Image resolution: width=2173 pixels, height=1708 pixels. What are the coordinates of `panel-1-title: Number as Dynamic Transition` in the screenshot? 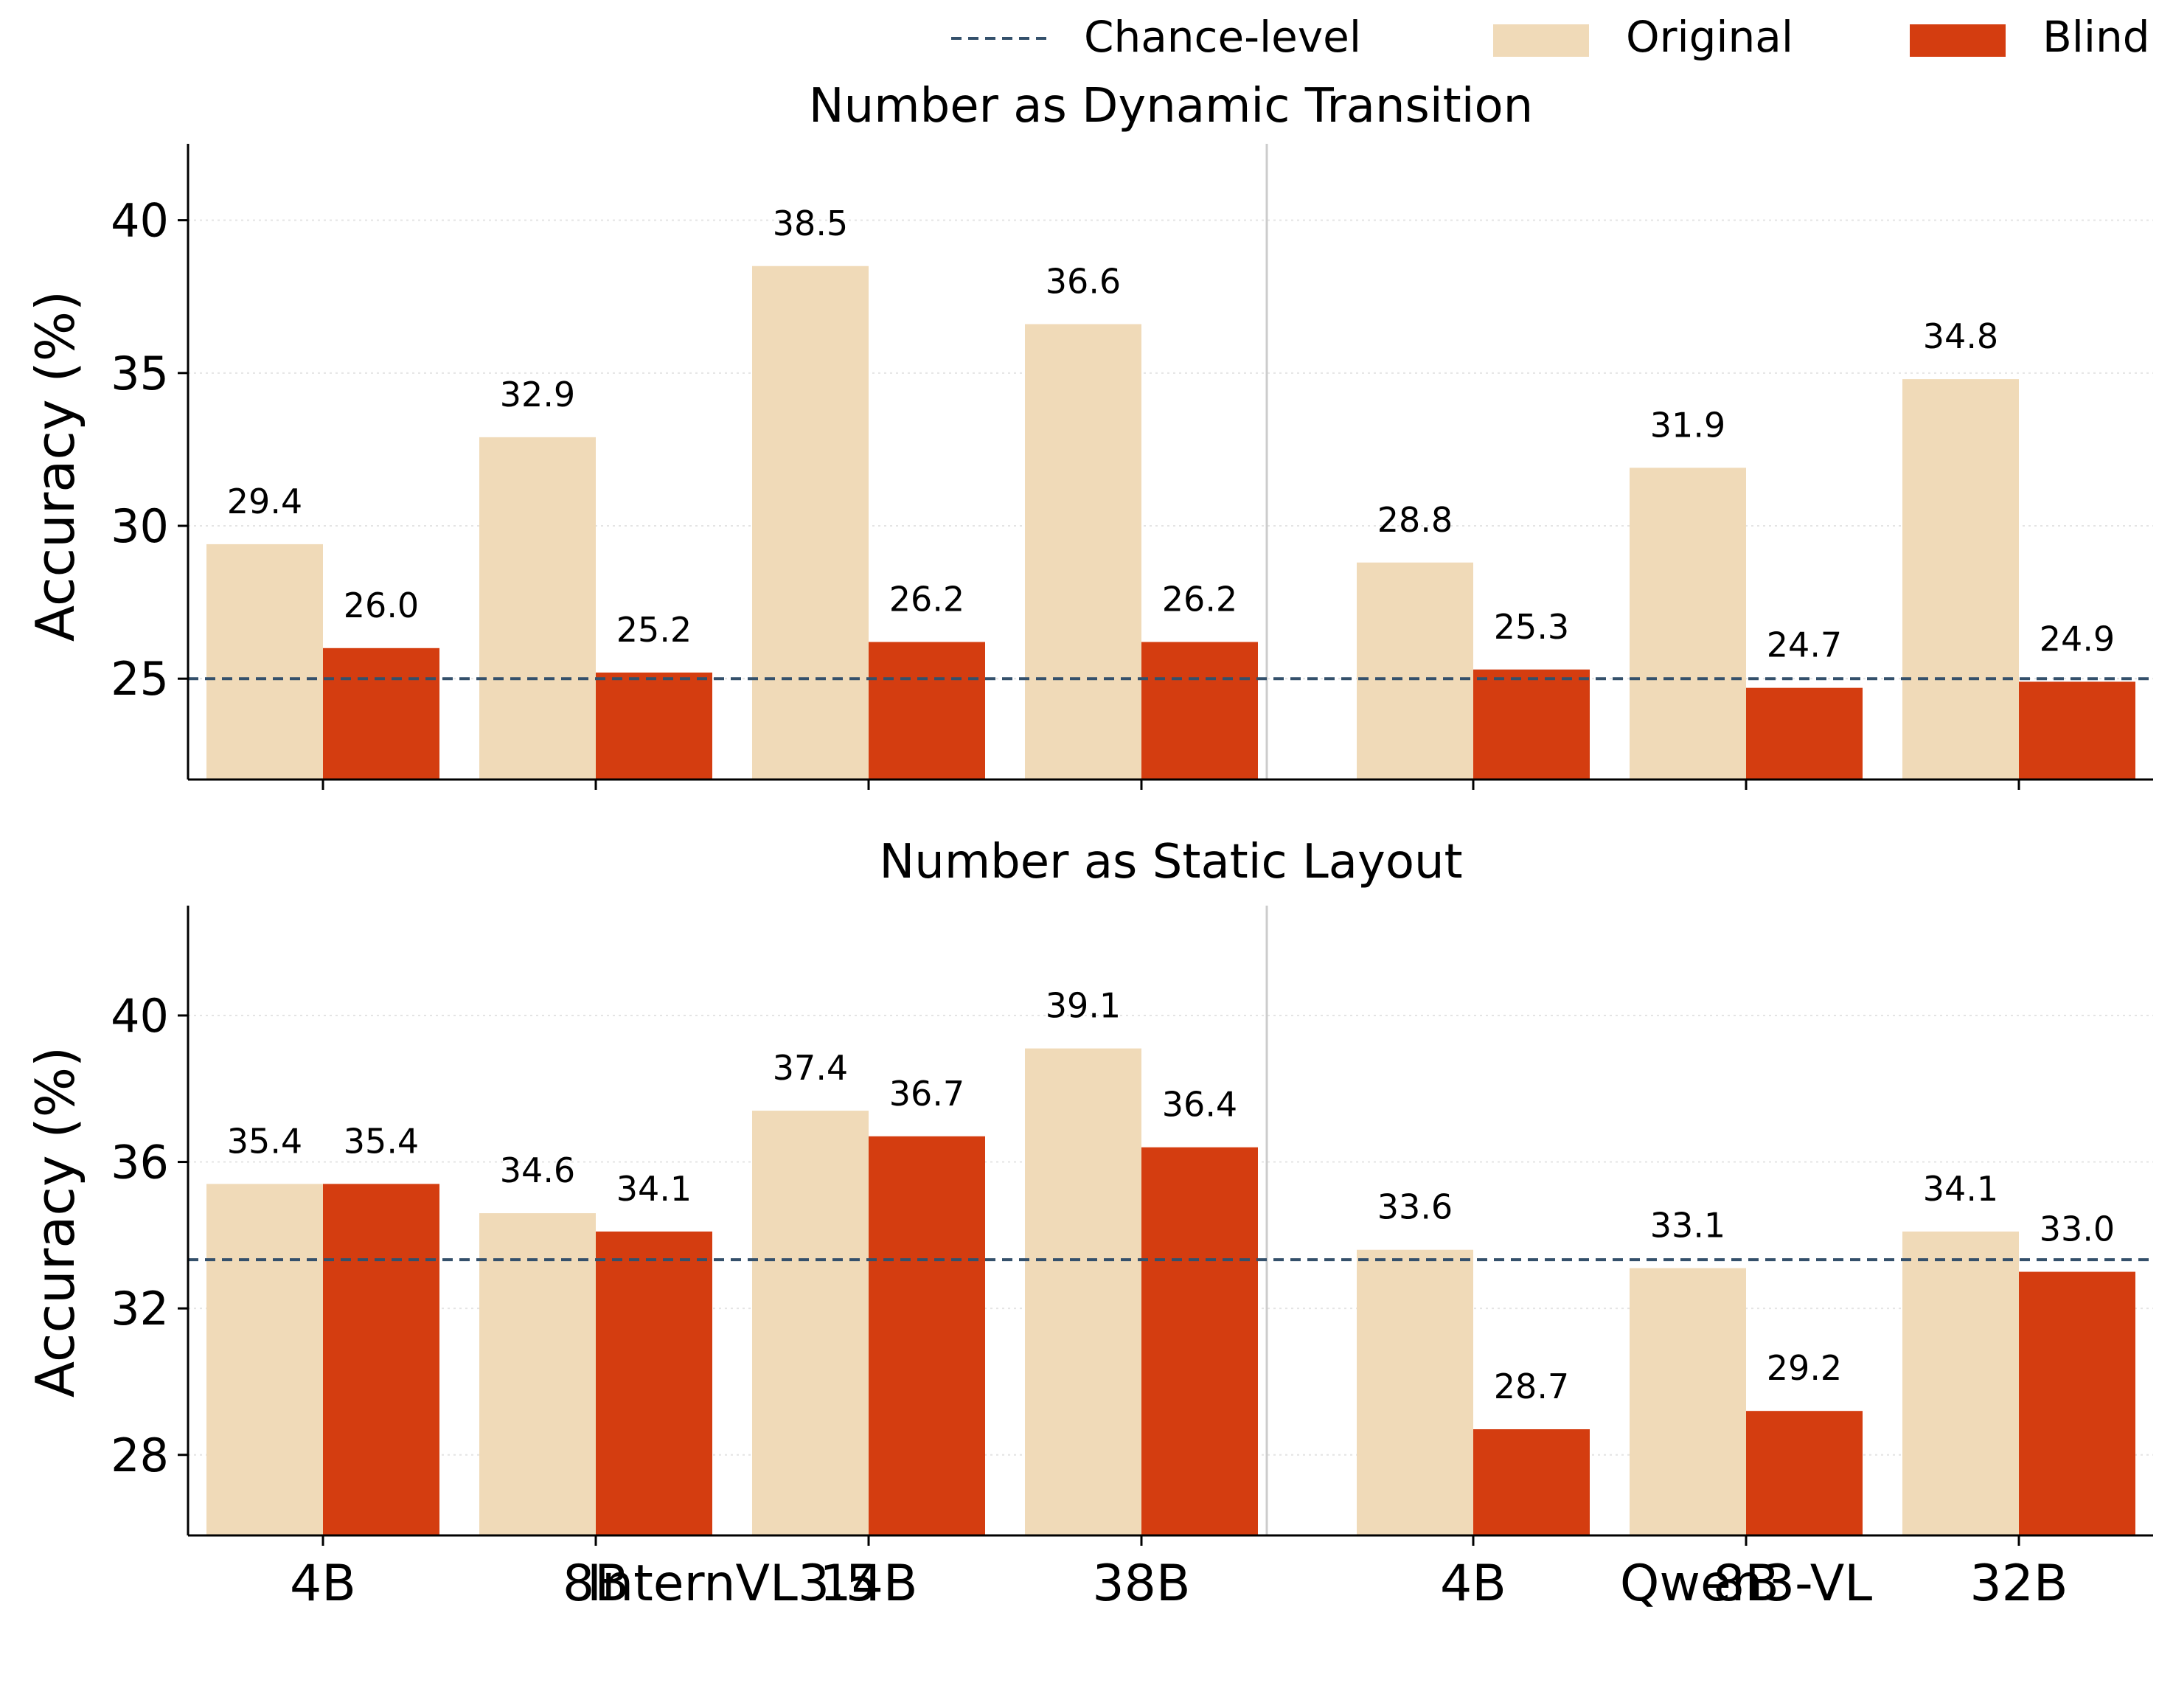 It's located at (1171, 106).